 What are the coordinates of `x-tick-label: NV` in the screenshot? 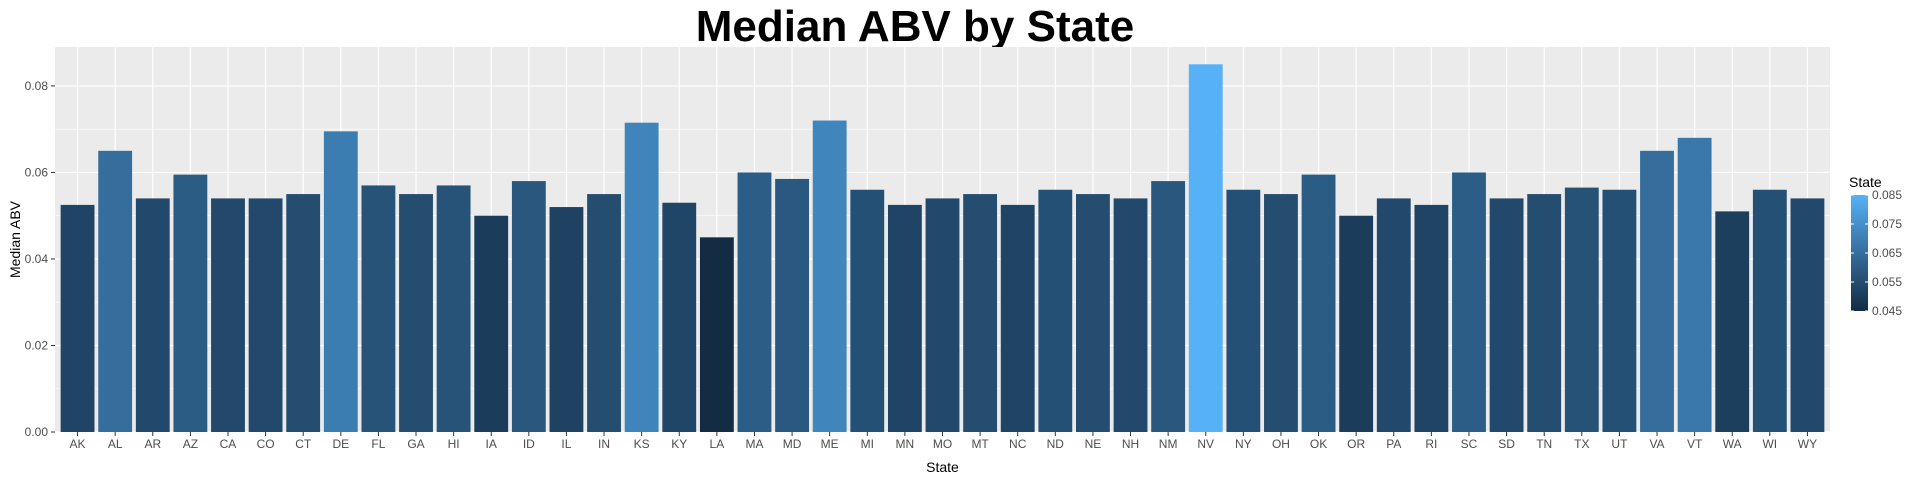 It's located at (1205, 444).